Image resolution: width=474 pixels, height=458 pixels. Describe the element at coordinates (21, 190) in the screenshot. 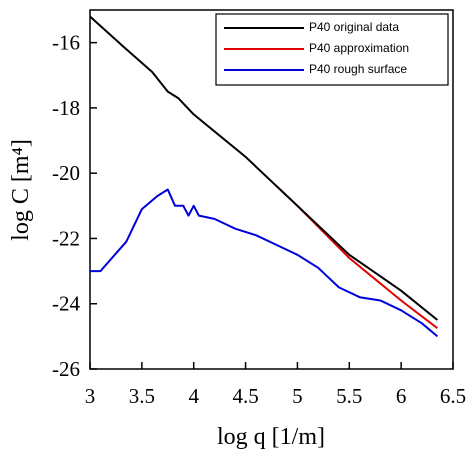

I see `y-axis-label: log C [m⁴]` at that location.